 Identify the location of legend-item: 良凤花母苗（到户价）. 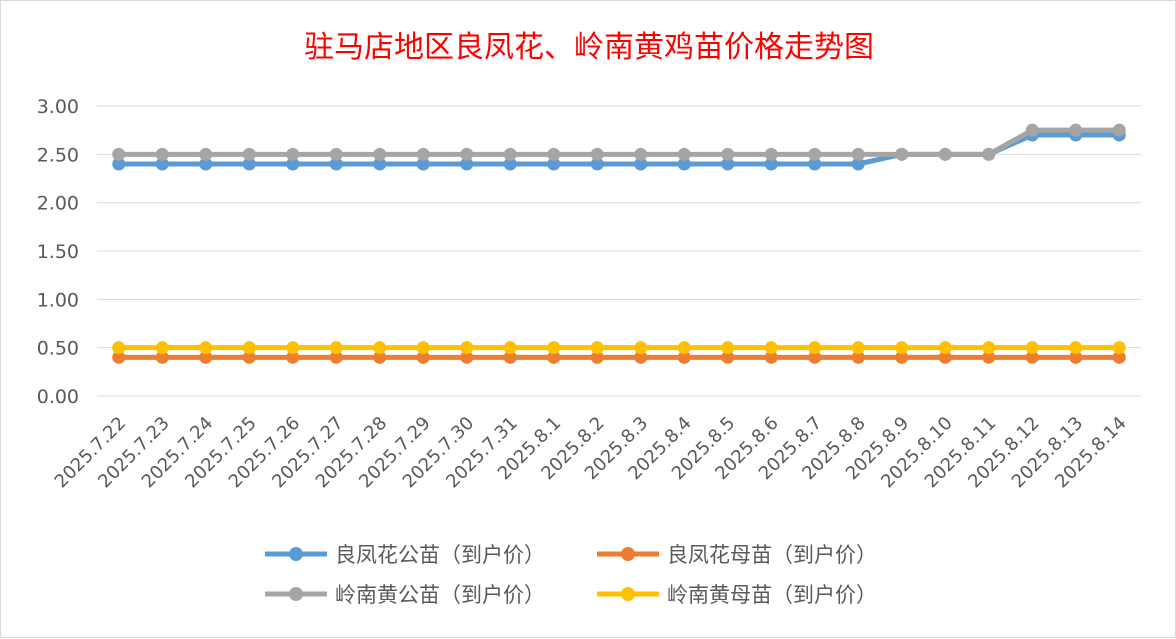
(737, 555).